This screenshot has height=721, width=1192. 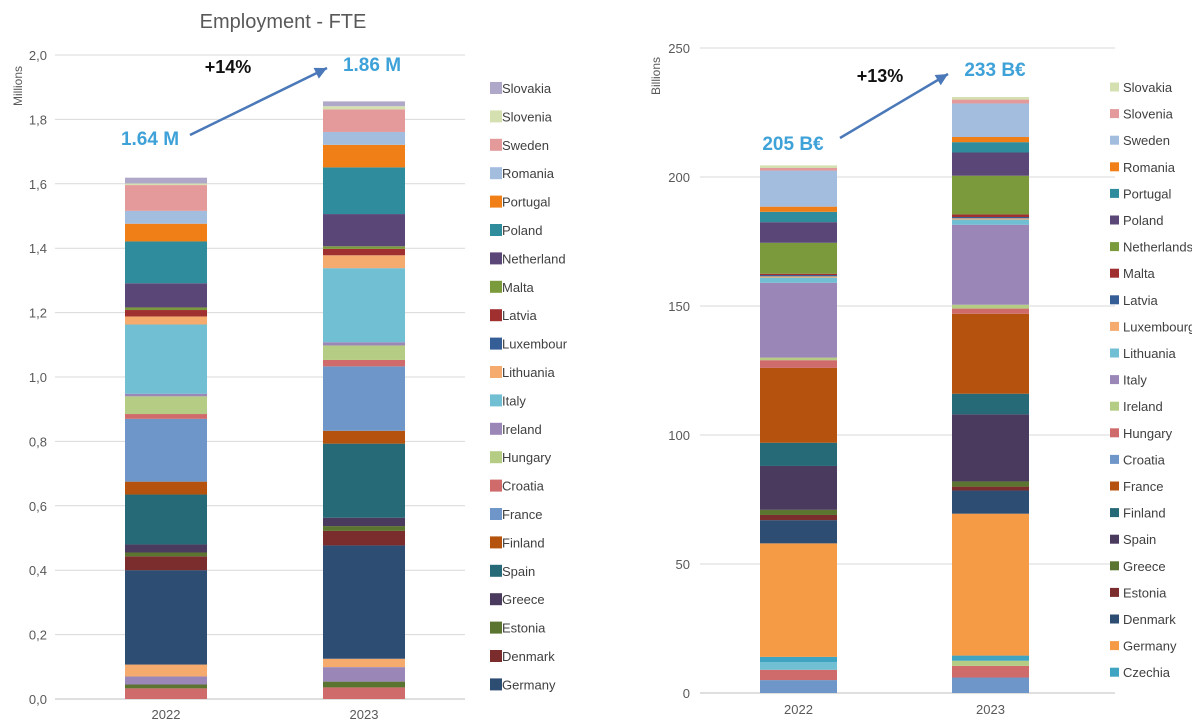 I want to click on y-tick-label: 0,2, so click(x=38, y=635).